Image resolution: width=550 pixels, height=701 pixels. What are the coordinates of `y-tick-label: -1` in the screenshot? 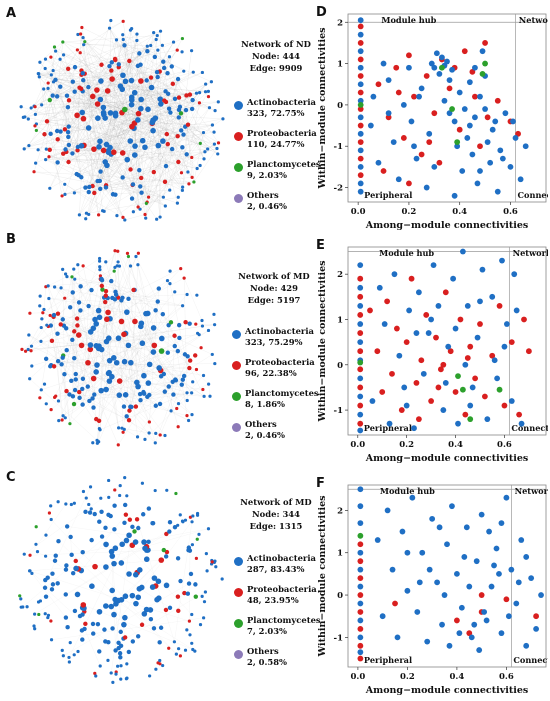 It's located at (339, 147).